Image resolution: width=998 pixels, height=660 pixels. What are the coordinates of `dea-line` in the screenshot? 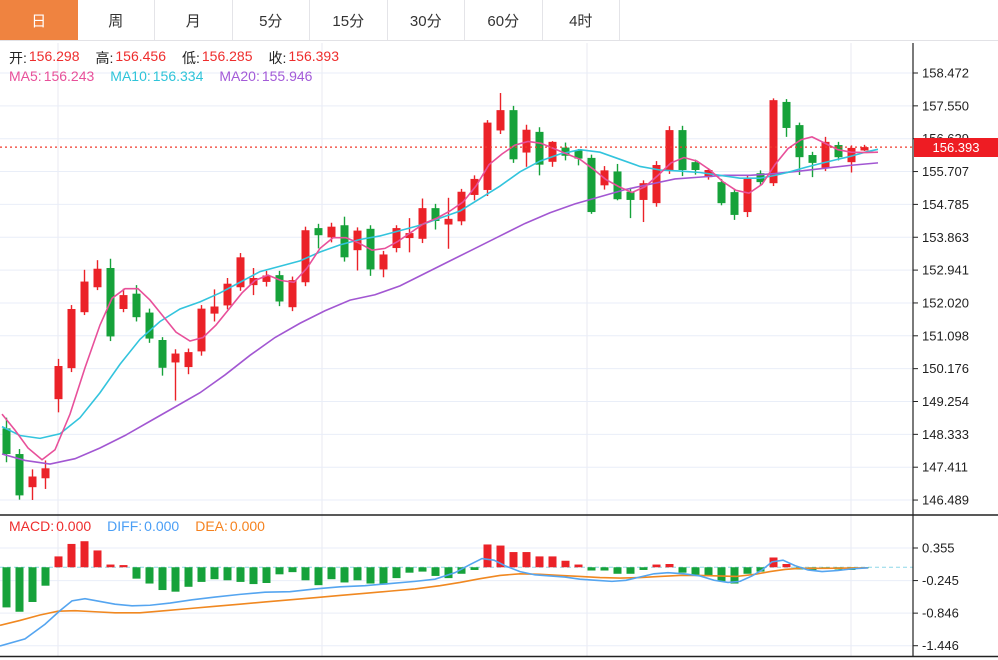 It's located at (434, 597).